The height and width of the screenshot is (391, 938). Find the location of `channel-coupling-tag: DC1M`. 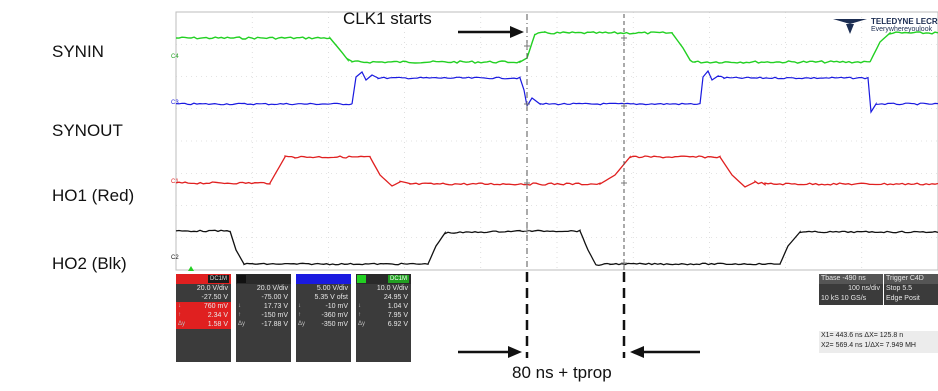

channel-coupling-tag: DC1M is located at coordinates (218, 279).